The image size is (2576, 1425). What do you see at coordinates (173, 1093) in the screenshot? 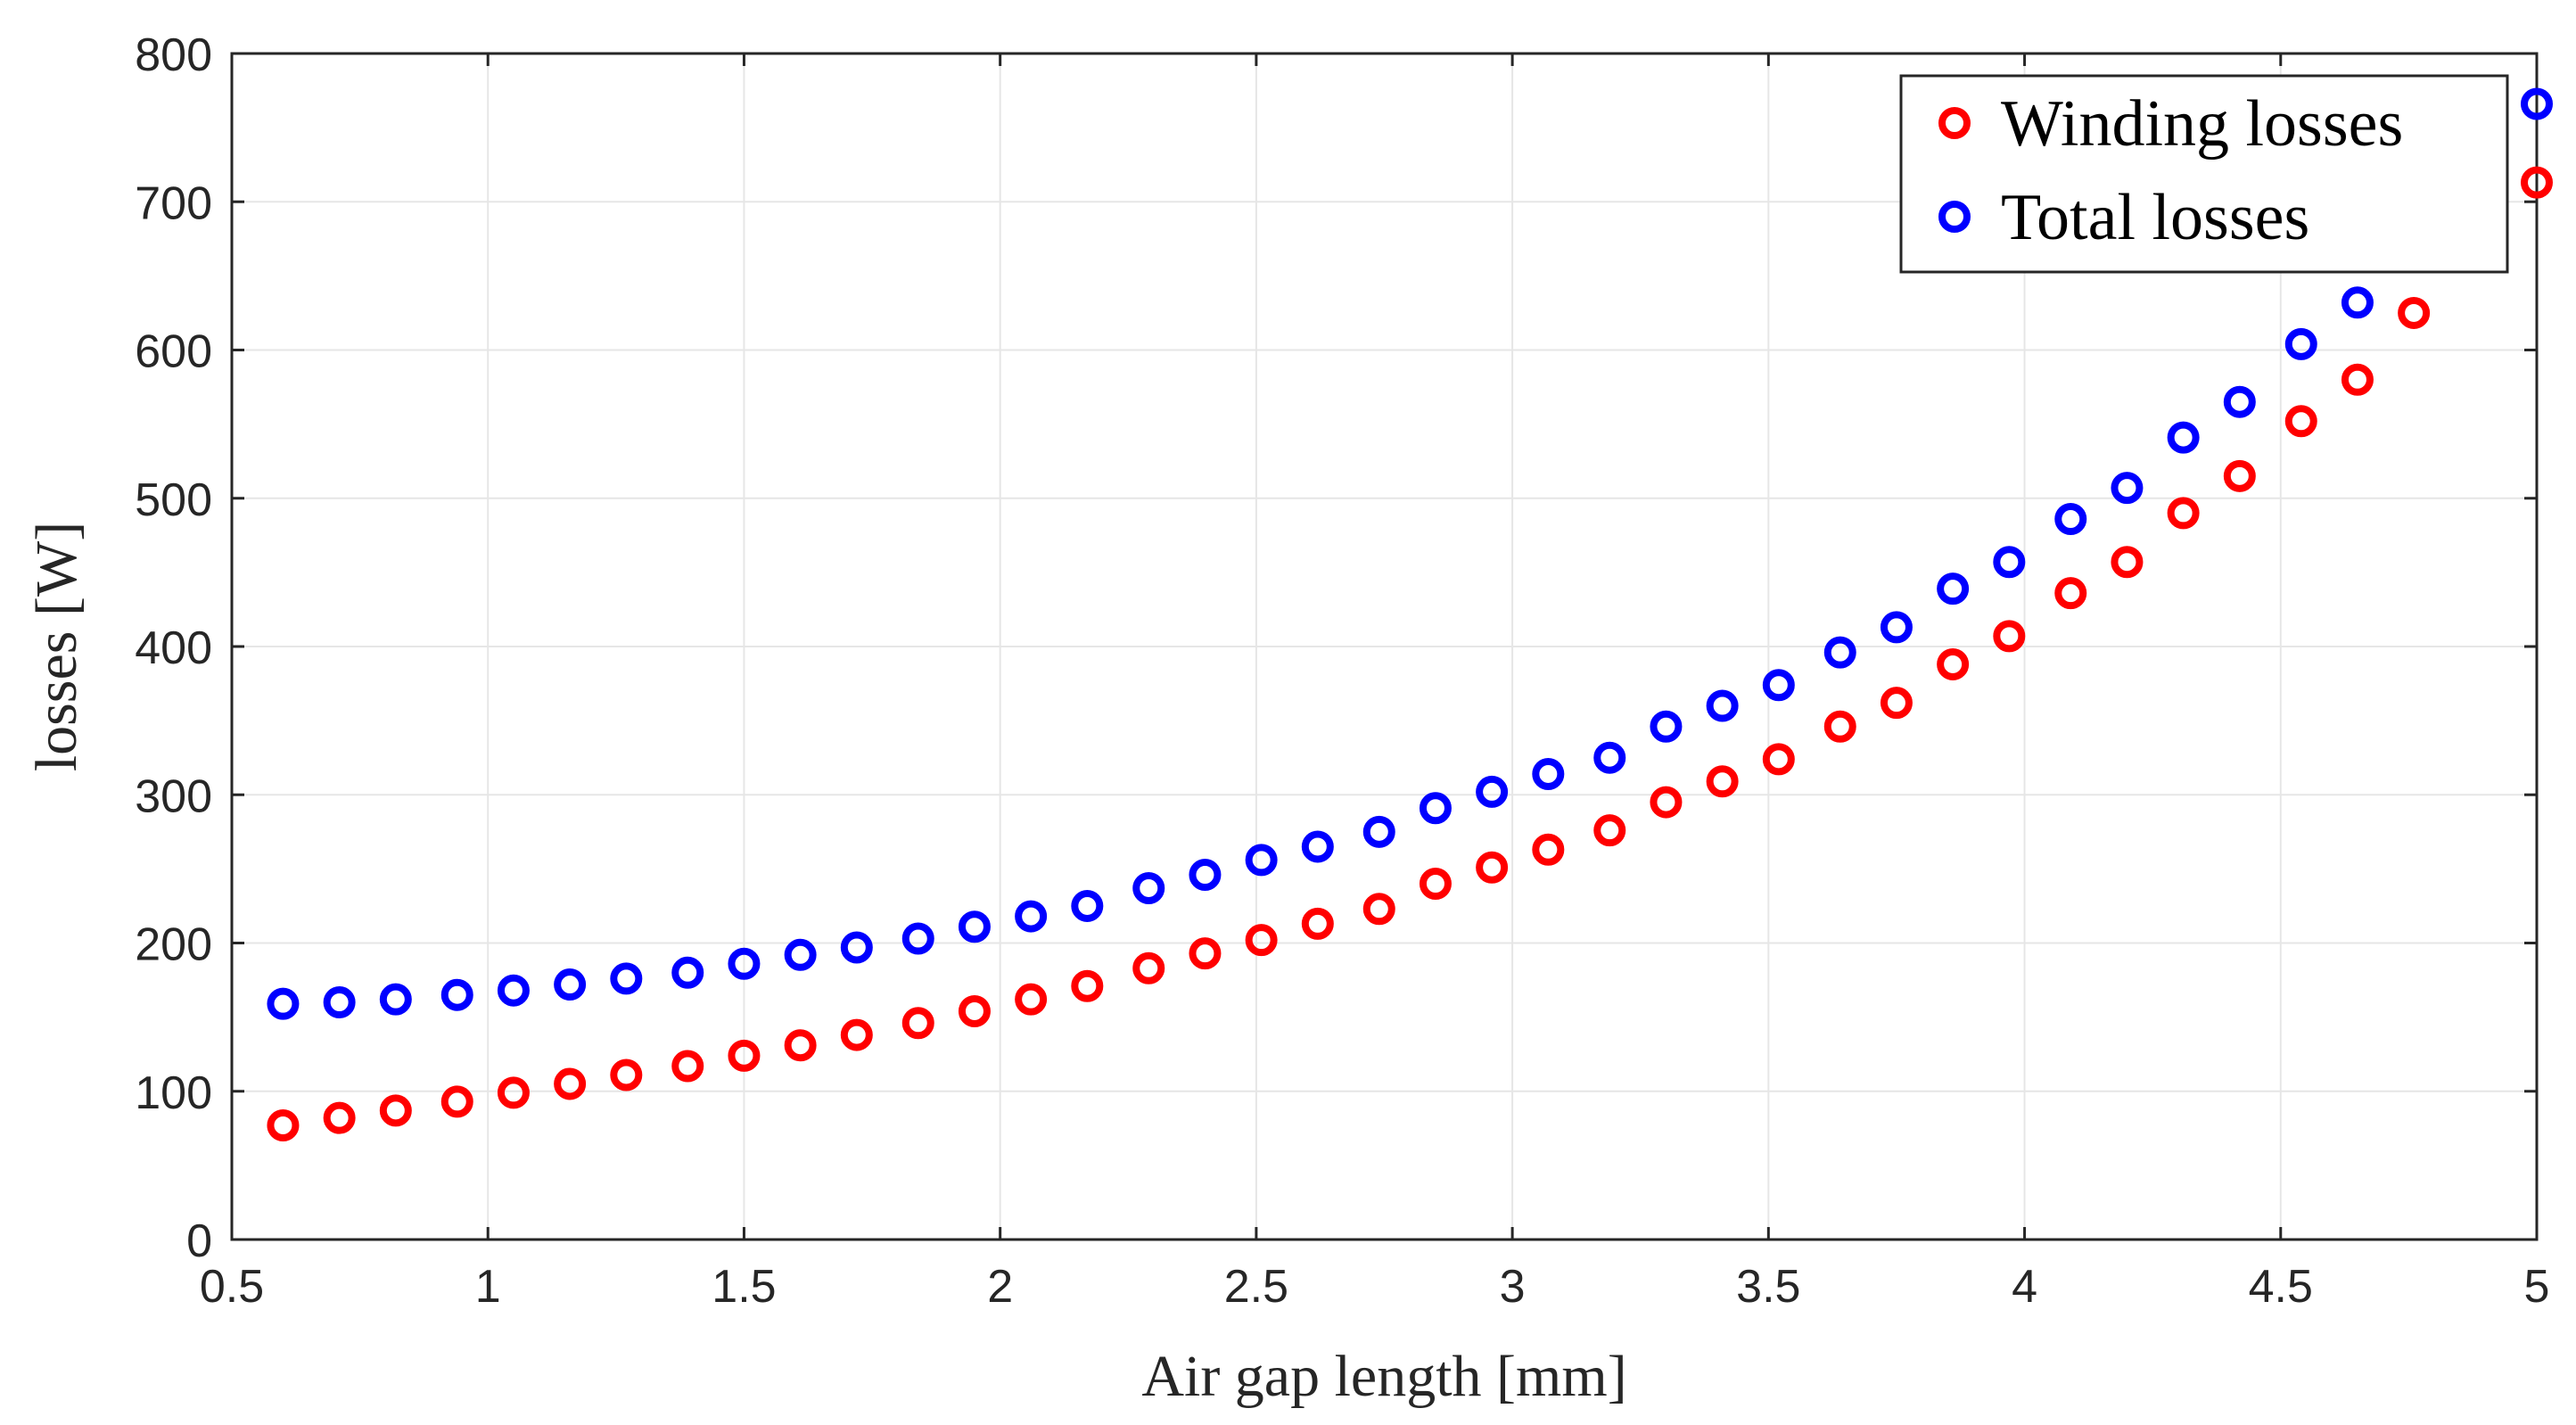
I see `y-tick-label: 100` at bounding box center [173, 1093].